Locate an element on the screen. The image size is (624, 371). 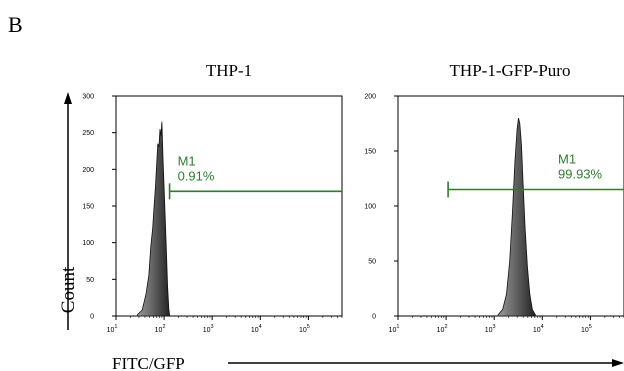
panel-letter: B is located at coordinates (15, 24).